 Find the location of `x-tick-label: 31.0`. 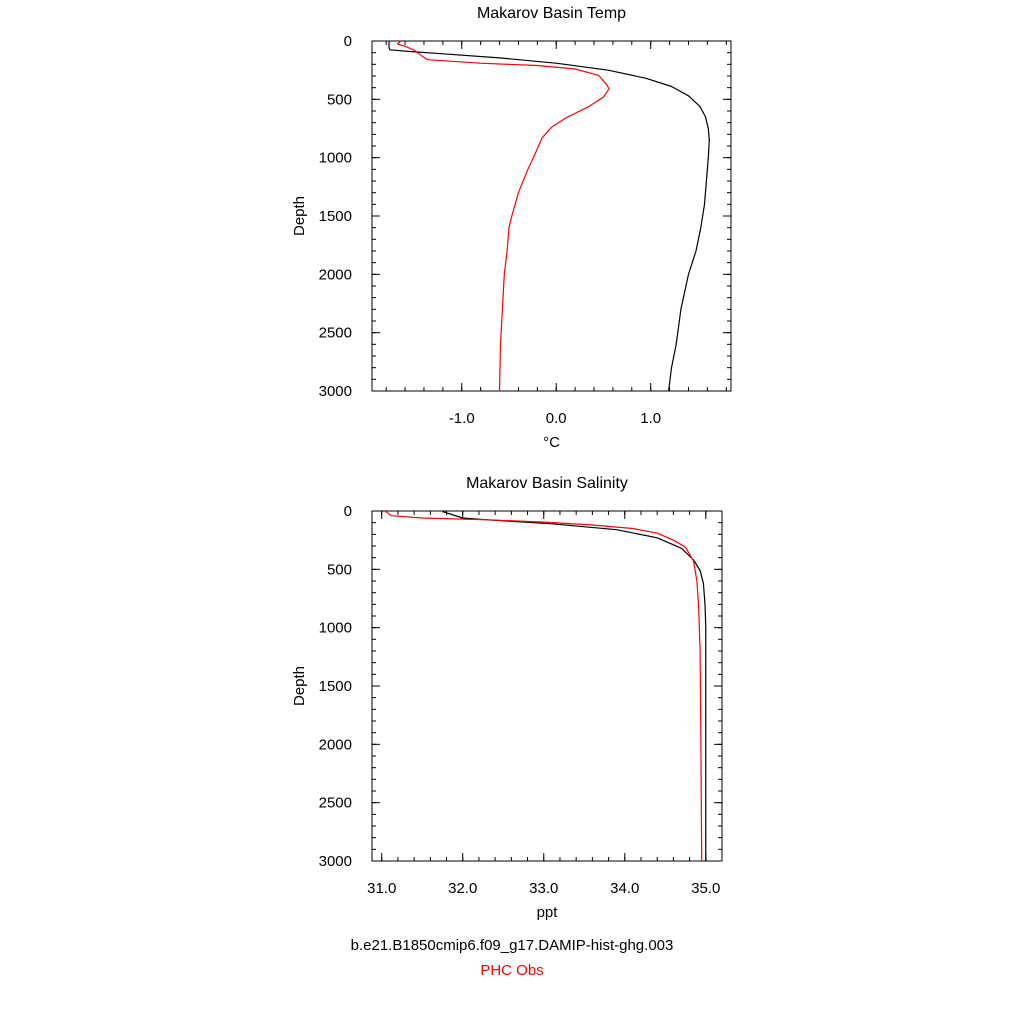

x-tick-label: 31.0 is located at coordinates (381, 888).